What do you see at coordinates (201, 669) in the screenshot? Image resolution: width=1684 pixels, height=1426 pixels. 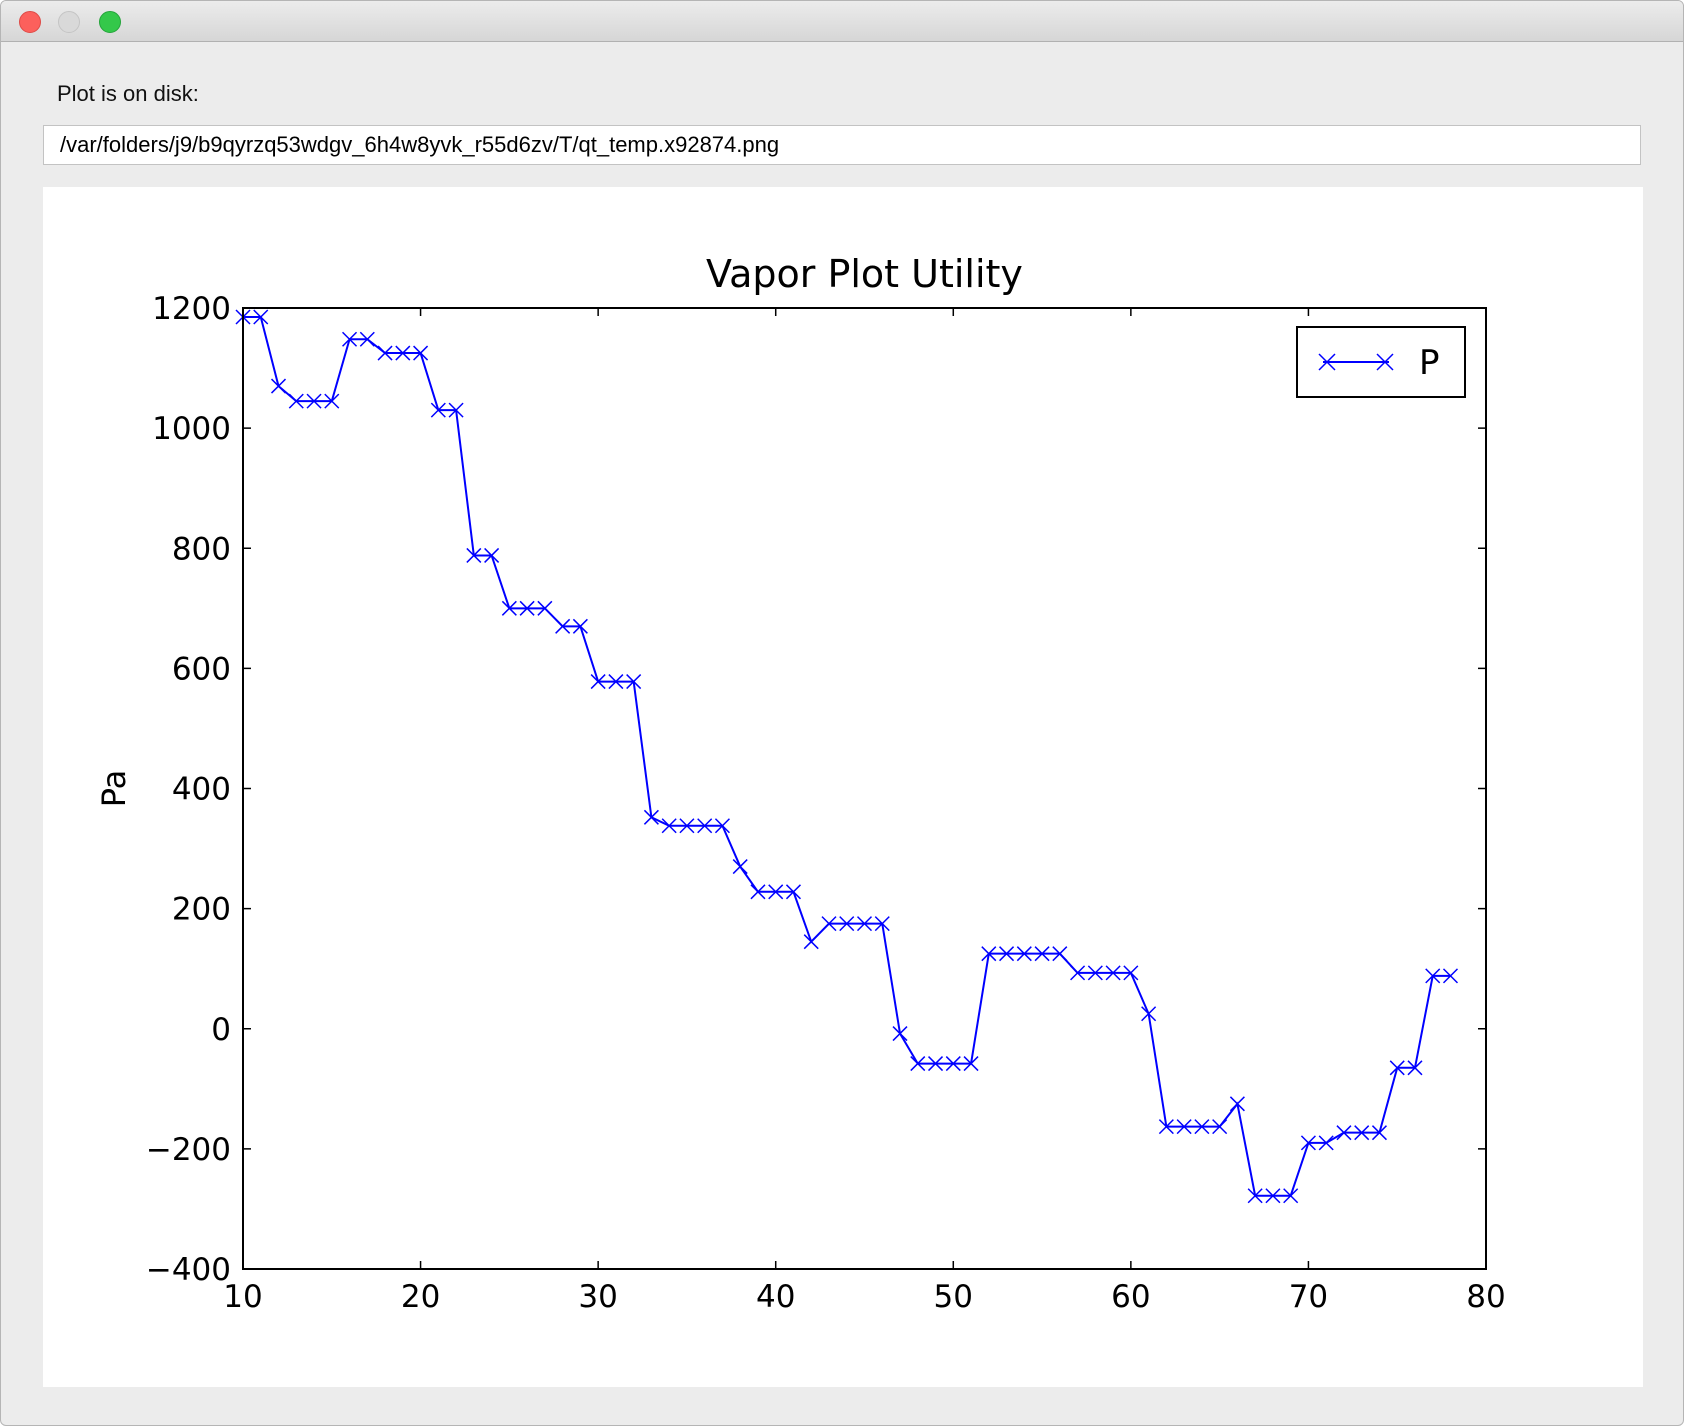 I see `y-tick-label: 600` at bounding box center [201, 669].